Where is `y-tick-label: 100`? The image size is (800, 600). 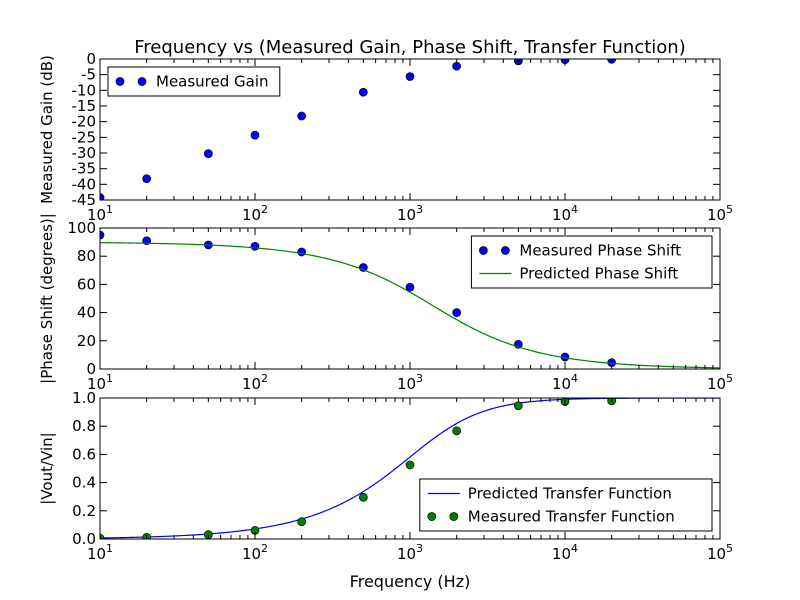 y-tick-label: 100 is located at coordinates (81, 228).